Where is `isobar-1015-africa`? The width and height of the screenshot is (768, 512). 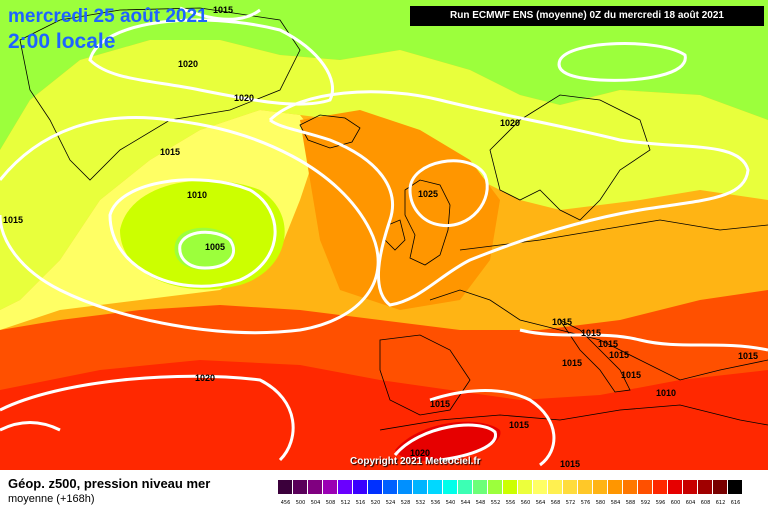
isobar-1015-africa is located at coordinates (445, 442).